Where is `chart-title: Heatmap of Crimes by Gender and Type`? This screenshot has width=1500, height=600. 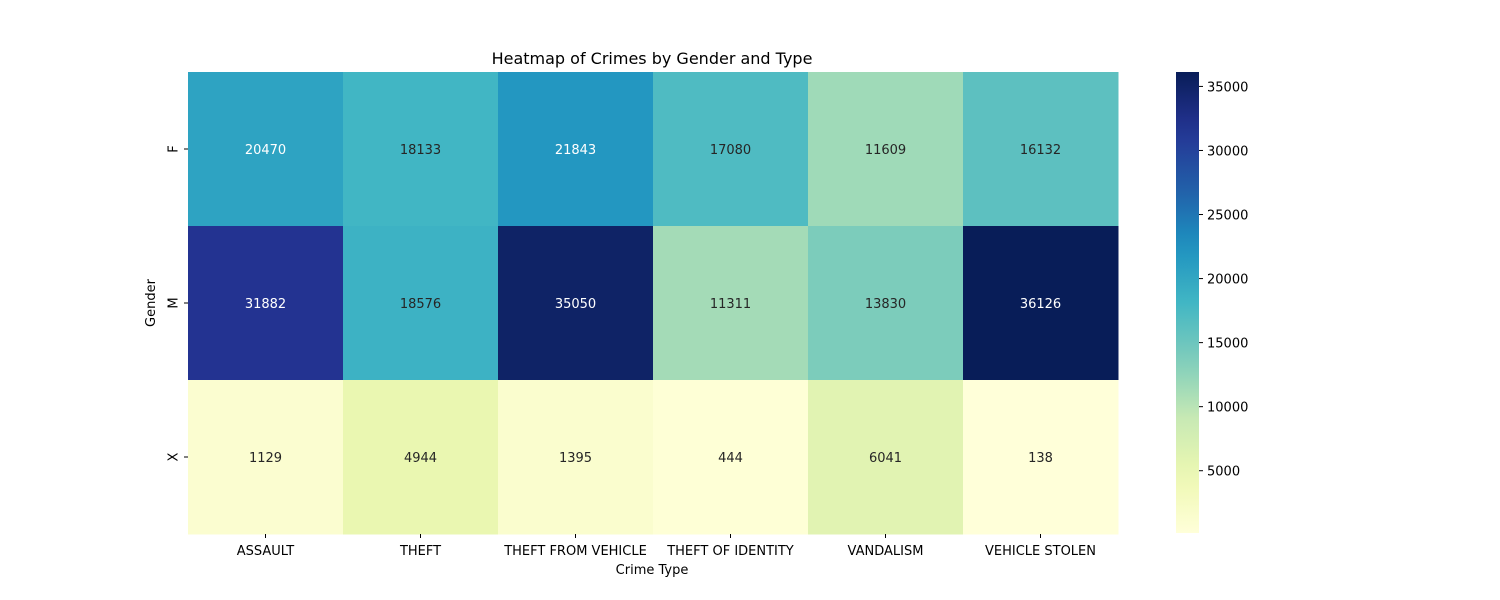 chart-title: Heatmap of Crimes by Gender and Type is located at coordinates (652, 58).